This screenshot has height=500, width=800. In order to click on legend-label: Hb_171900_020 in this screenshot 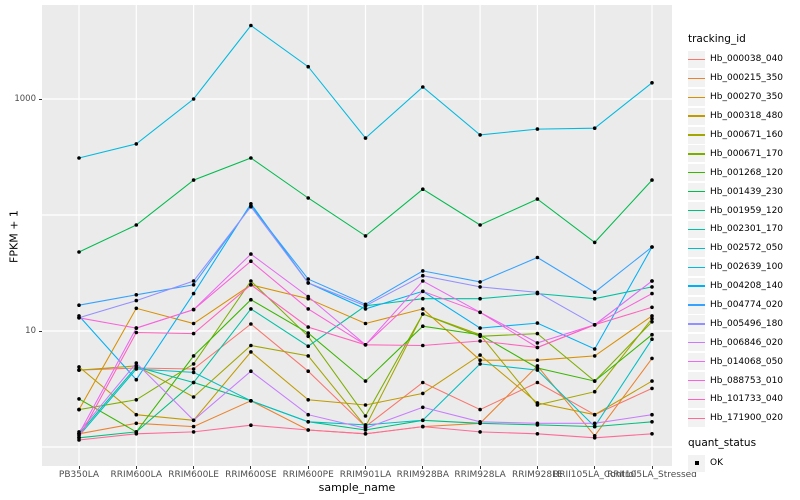, I will do `click(747, 418)`.